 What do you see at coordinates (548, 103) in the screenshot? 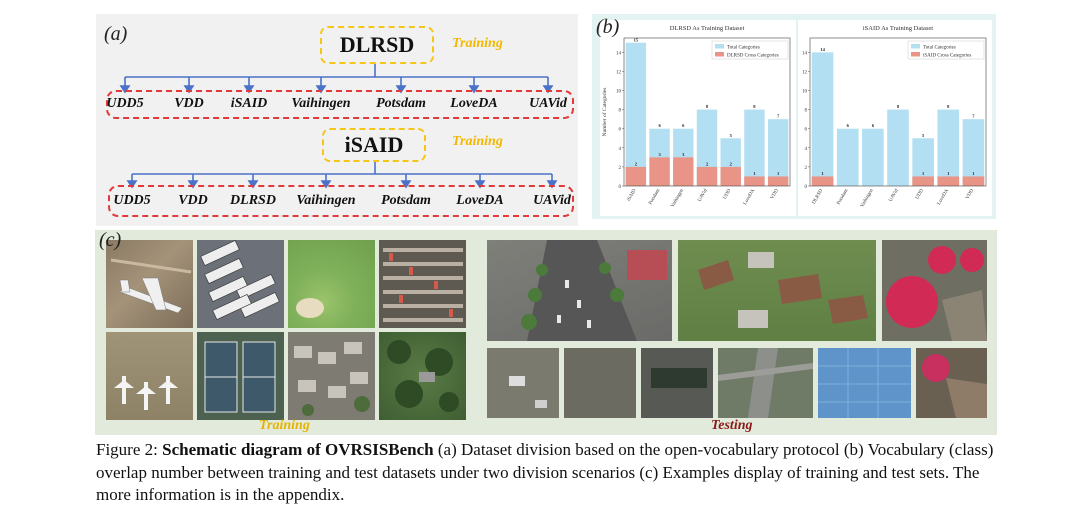
I see `tree-1-child: UAVid` at bounding box center [548, 103].